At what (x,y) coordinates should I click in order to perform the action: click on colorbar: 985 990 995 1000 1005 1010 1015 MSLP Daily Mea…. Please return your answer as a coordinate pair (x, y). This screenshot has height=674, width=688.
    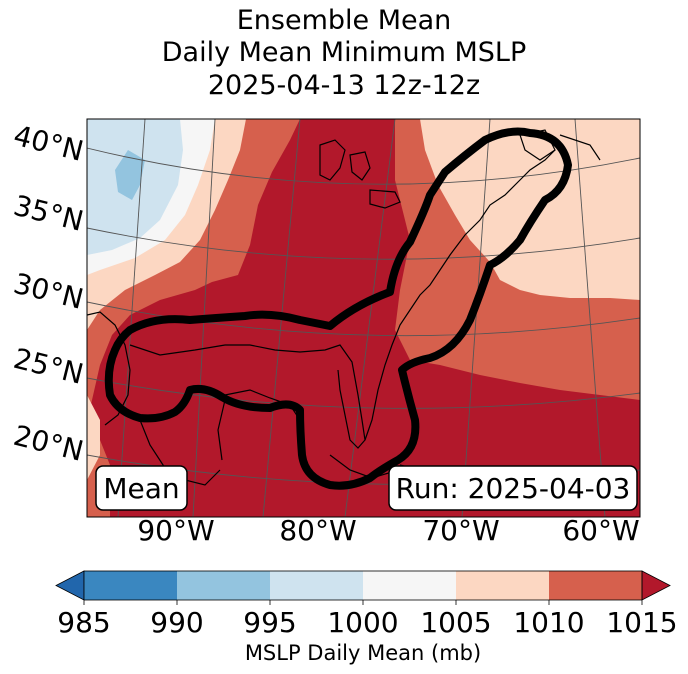
    Looking at the image, I should click on (366, 617).